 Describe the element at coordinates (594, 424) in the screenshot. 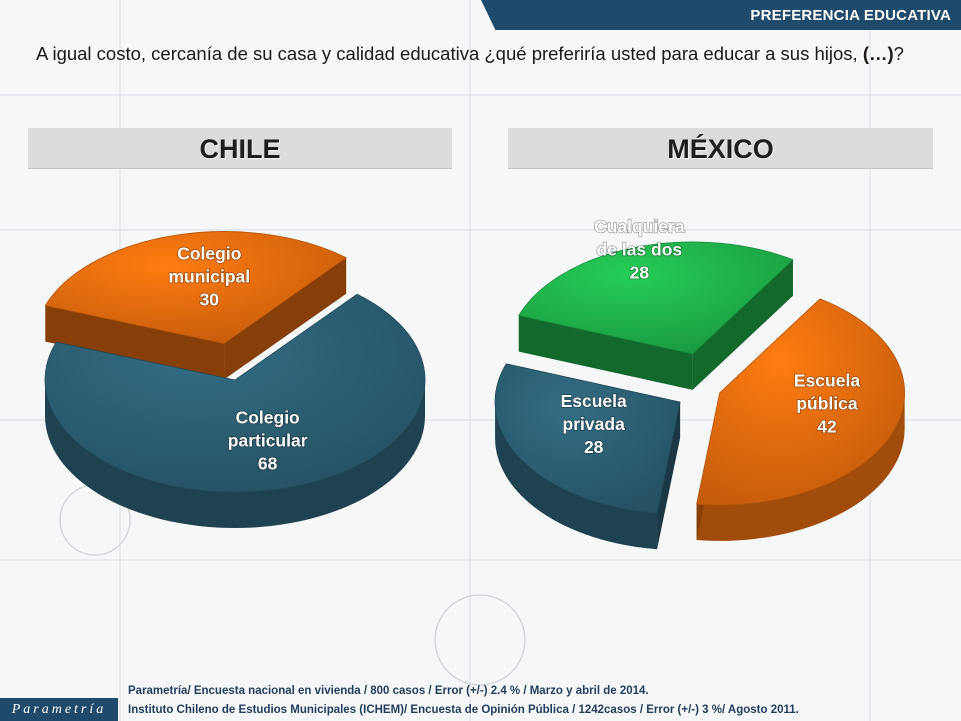

I see `pie-slice-label: Escuela privada 28` at that location.